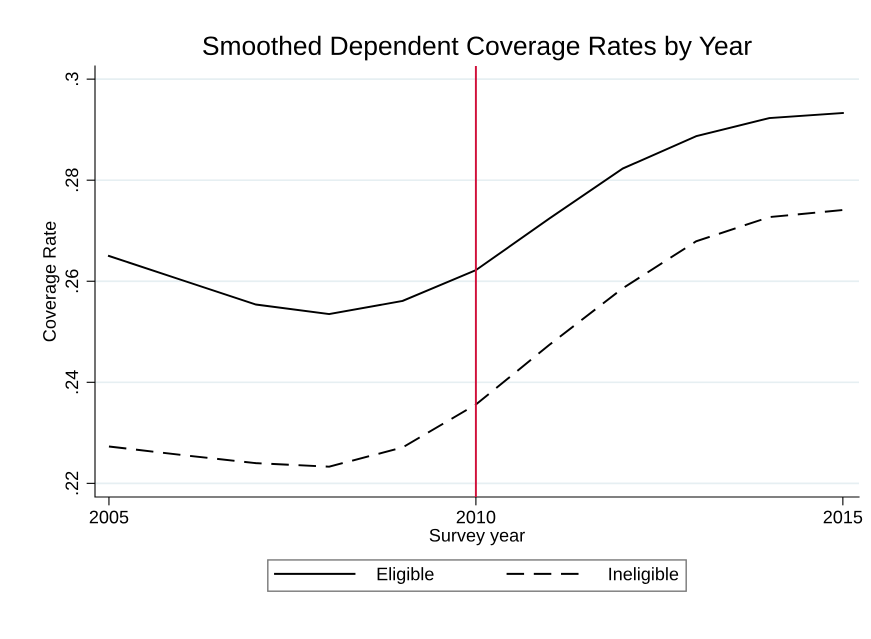  I want to click on x-tick-label: 2010, so click(476, 517).